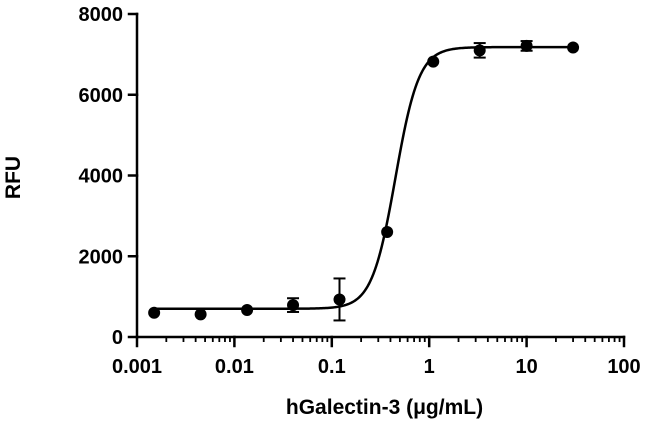 This screenshot has width=650, height=426. I want to click on y-tick-label: 0, so click(117, 338).